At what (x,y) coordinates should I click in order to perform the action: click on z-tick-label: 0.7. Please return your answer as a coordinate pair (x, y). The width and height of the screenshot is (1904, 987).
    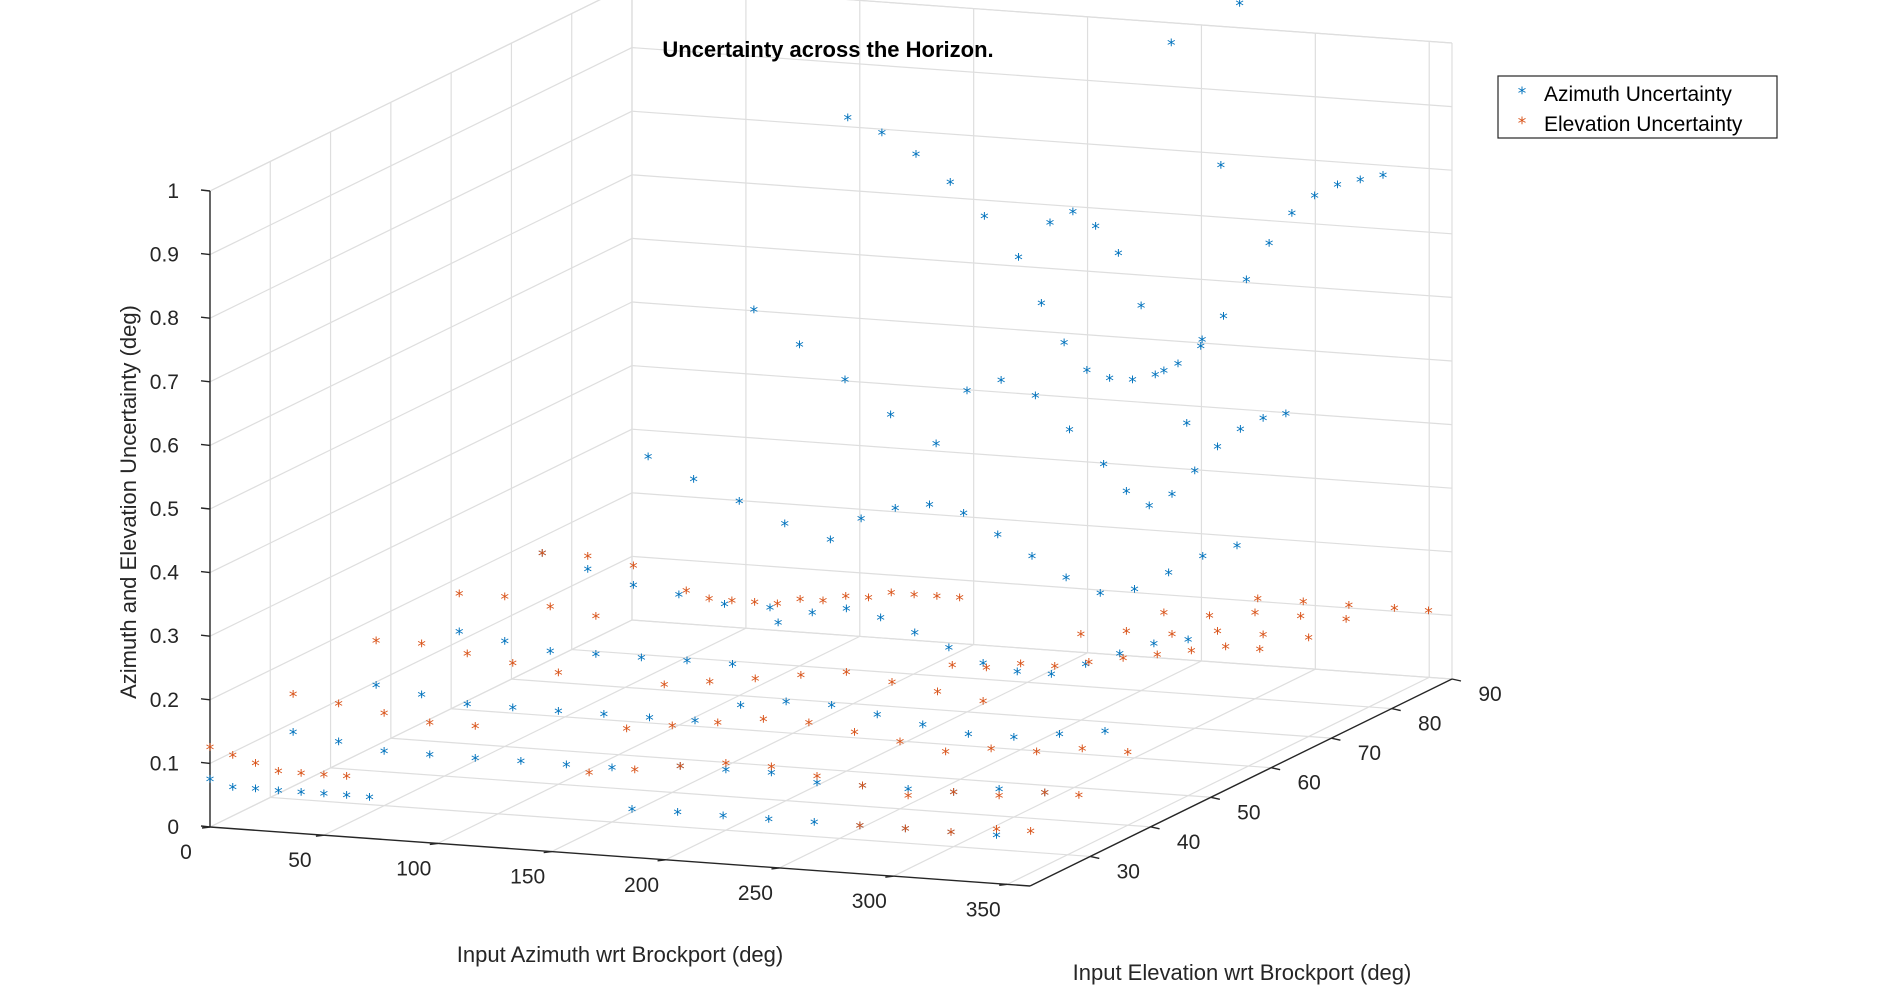
    Looking at the image, I should click on (164, 382).